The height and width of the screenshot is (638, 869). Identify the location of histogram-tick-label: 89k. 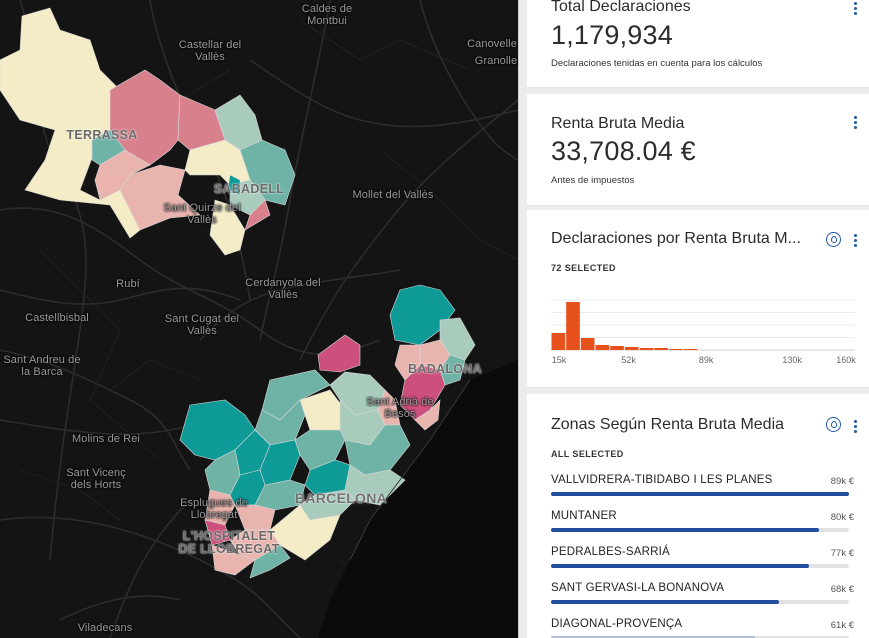
(706, 360).